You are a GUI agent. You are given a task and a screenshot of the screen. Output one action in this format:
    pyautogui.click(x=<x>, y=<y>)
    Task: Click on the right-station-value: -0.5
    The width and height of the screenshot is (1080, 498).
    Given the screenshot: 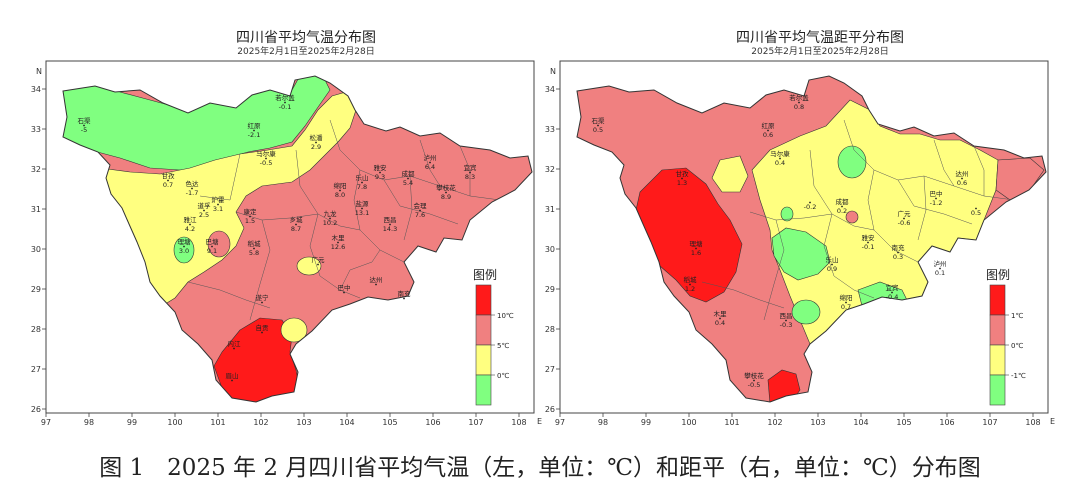 What is the action you would take?
    pyautogui.click(x=754, y=385)
    